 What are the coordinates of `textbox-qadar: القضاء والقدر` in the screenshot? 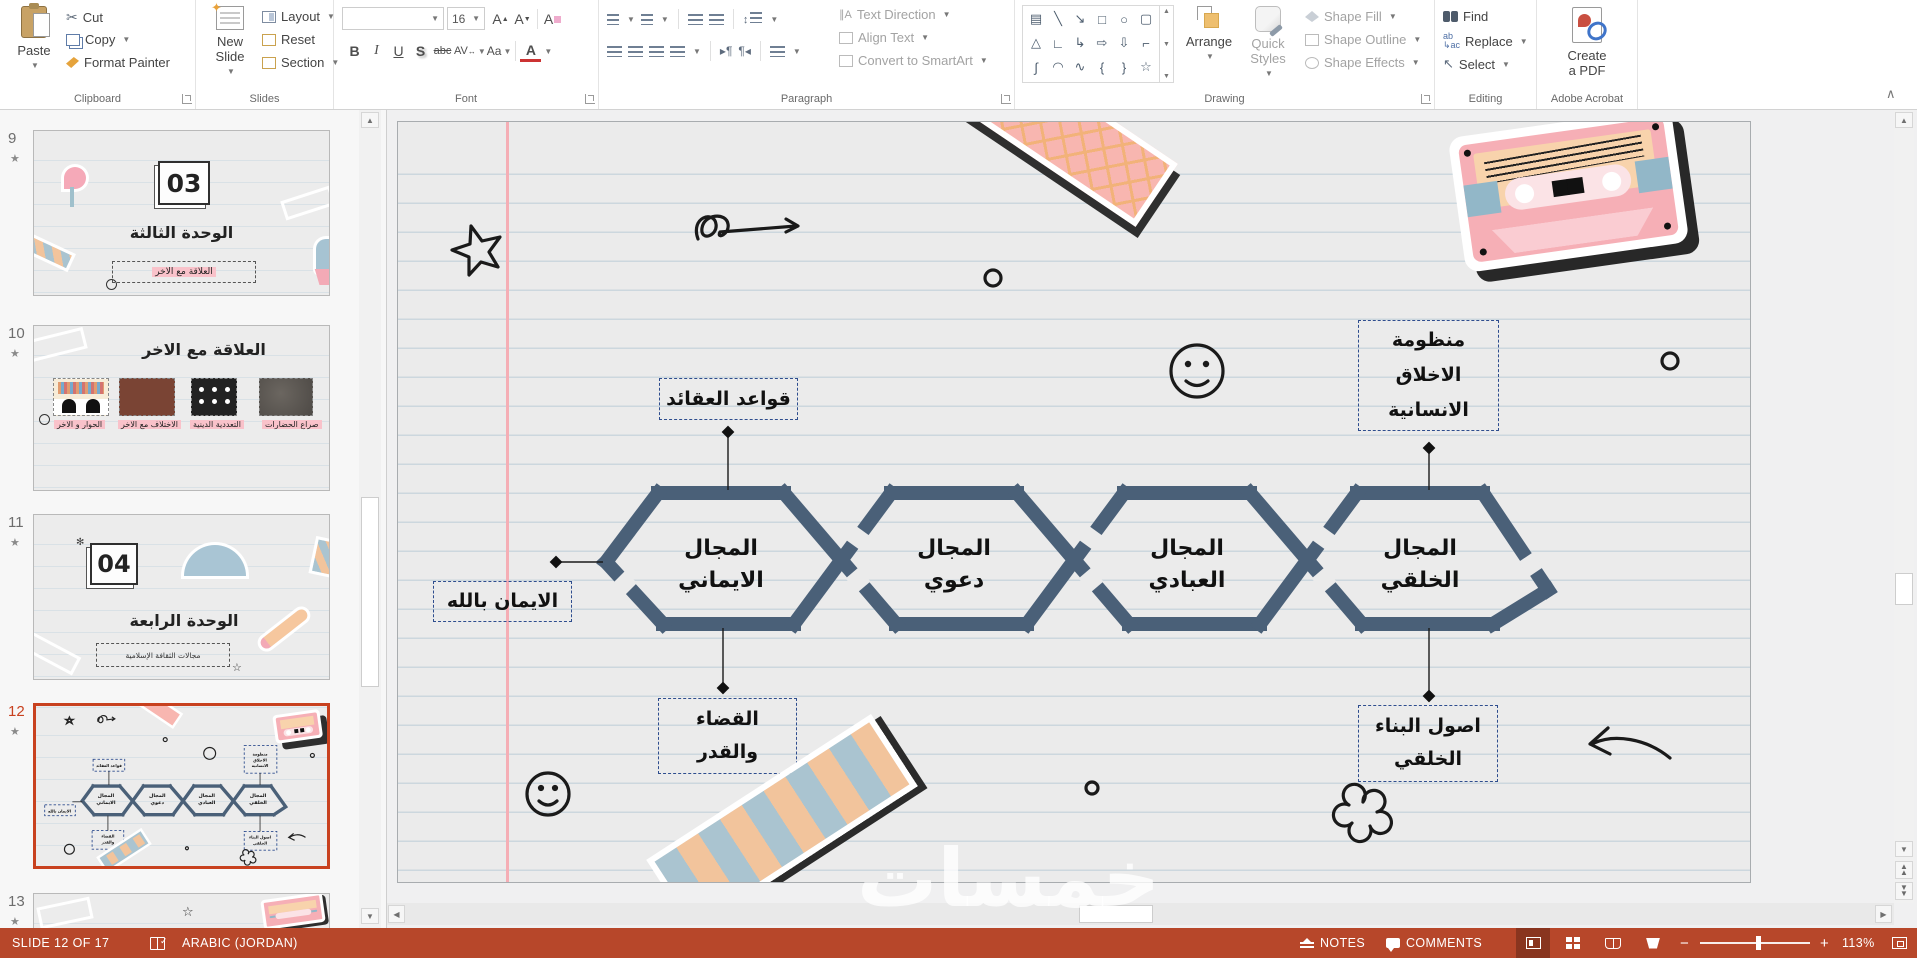 It's located at (727, 736).